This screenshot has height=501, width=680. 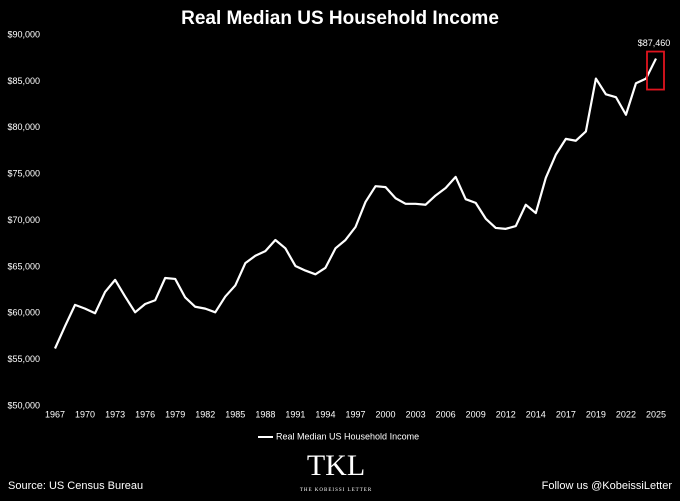 What do you see at coordinates (386, 414) in the screenshot?
I see `x-tick-label: 2000` at bounding box center [386, 414].